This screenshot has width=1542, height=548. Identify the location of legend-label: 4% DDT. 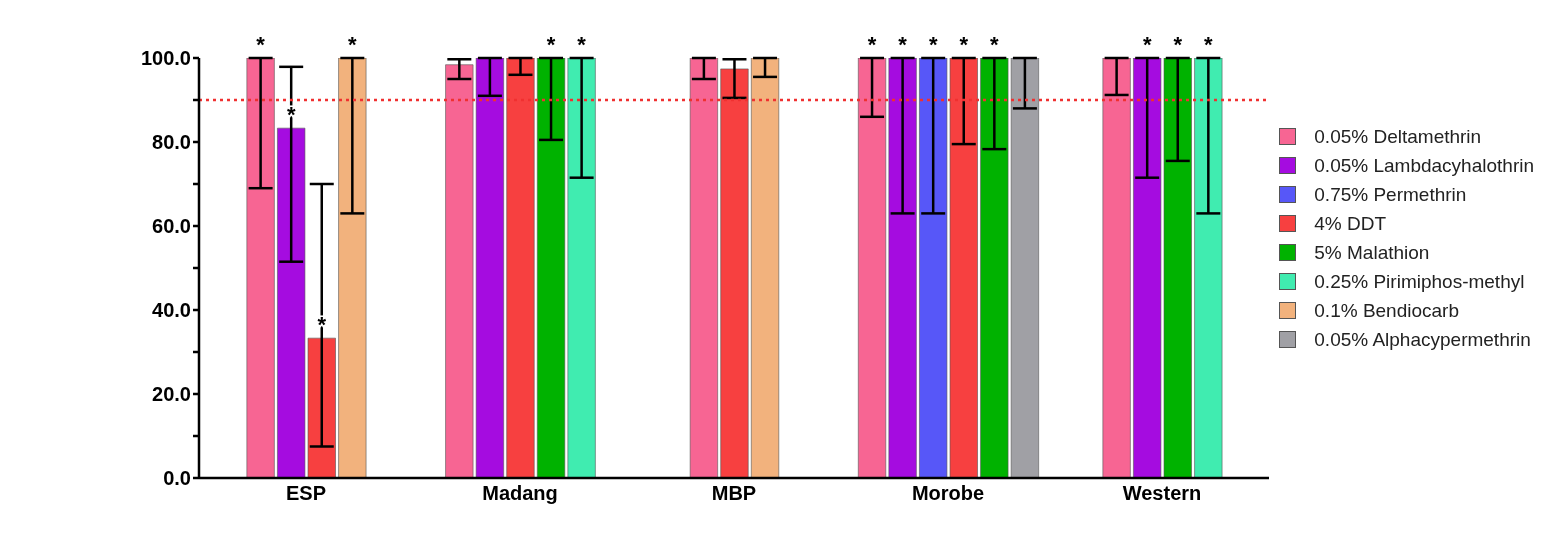
(1350, 223).